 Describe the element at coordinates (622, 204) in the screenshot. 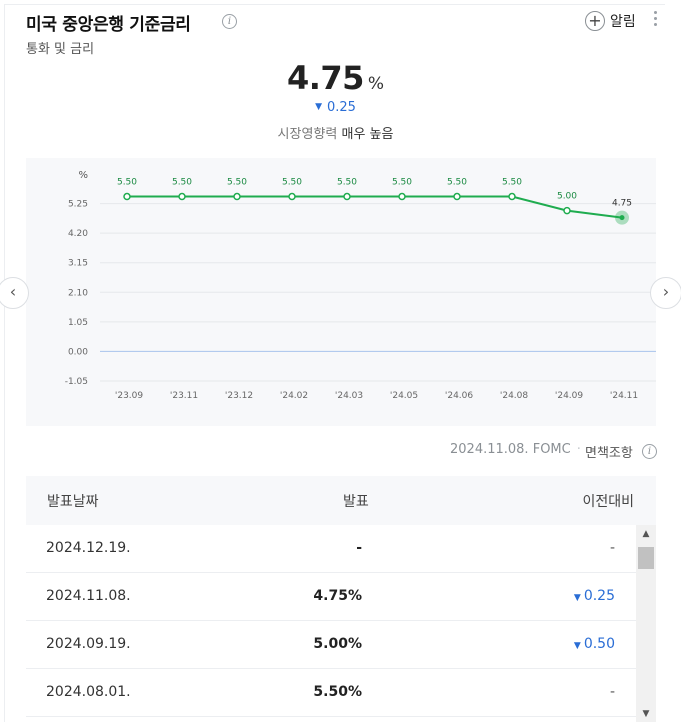

I see `data-label: 4.75` at that location.